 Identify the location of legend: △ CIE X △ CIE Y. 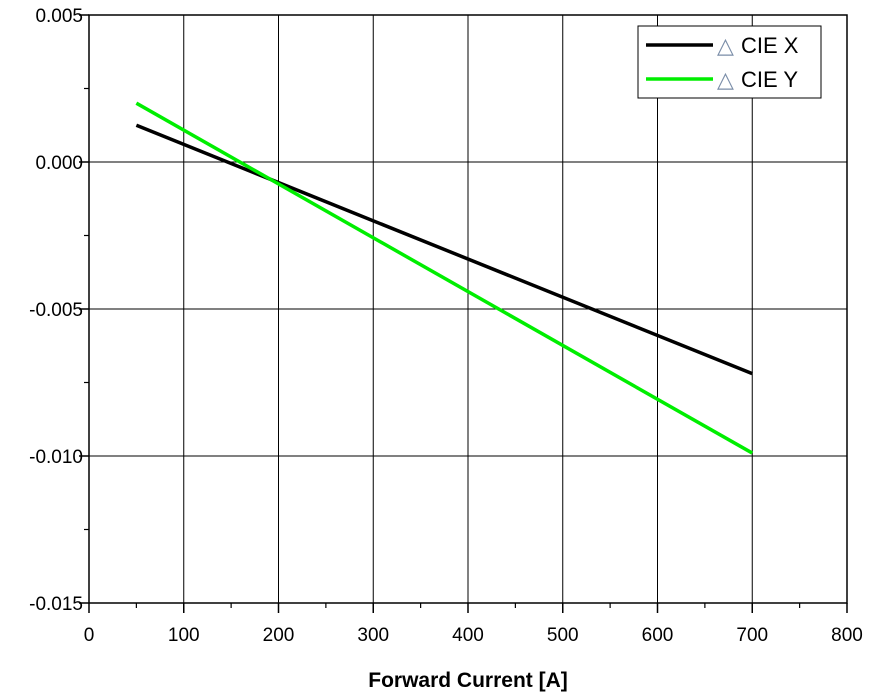
(729, 62).